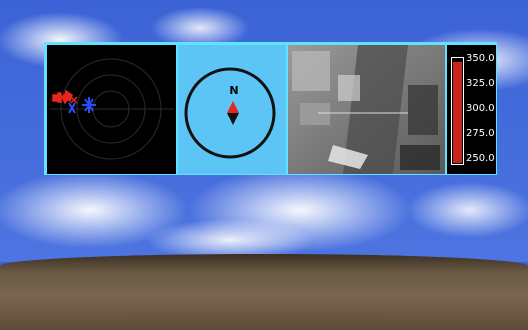 This screenshot has width=528, height=330. Describe the element at coordinates (480, 58) in the screenshot. I see `gauge-tick-label: 350.0` at that location.